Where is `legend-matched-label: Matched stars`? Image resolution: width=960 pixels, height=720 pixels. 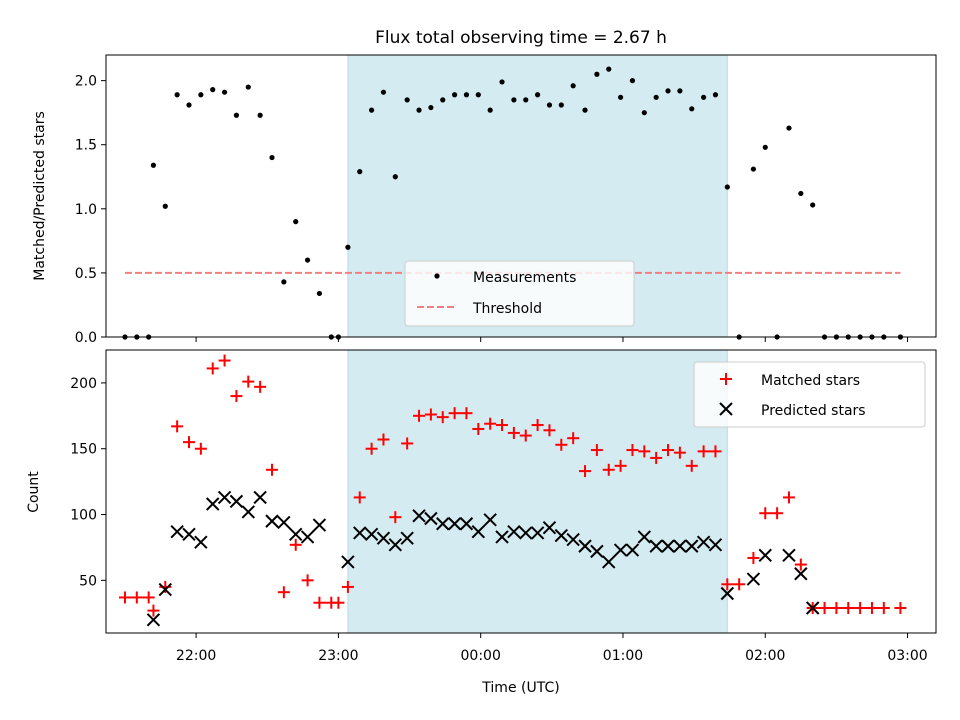 legend-matched-label: Matched stars is located at coordinates (810, 381).